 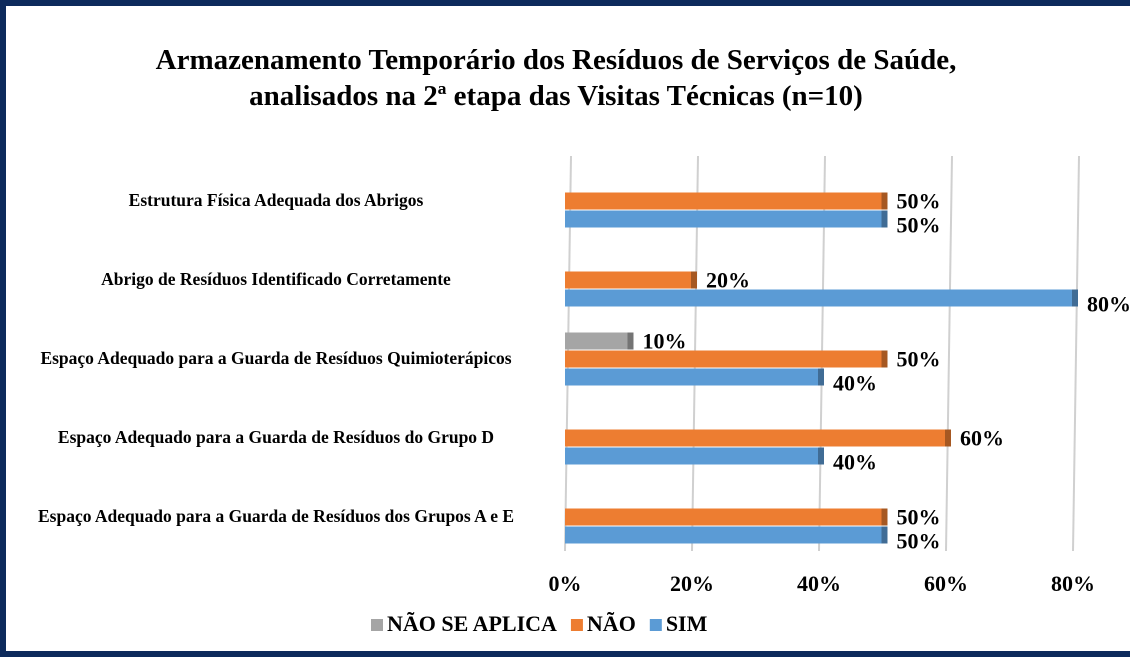 What do you see at coordinates (472, 623) in the screenshot?
I see `legend-label: NÃO SE APLICA` at bounding box center [472, 623].